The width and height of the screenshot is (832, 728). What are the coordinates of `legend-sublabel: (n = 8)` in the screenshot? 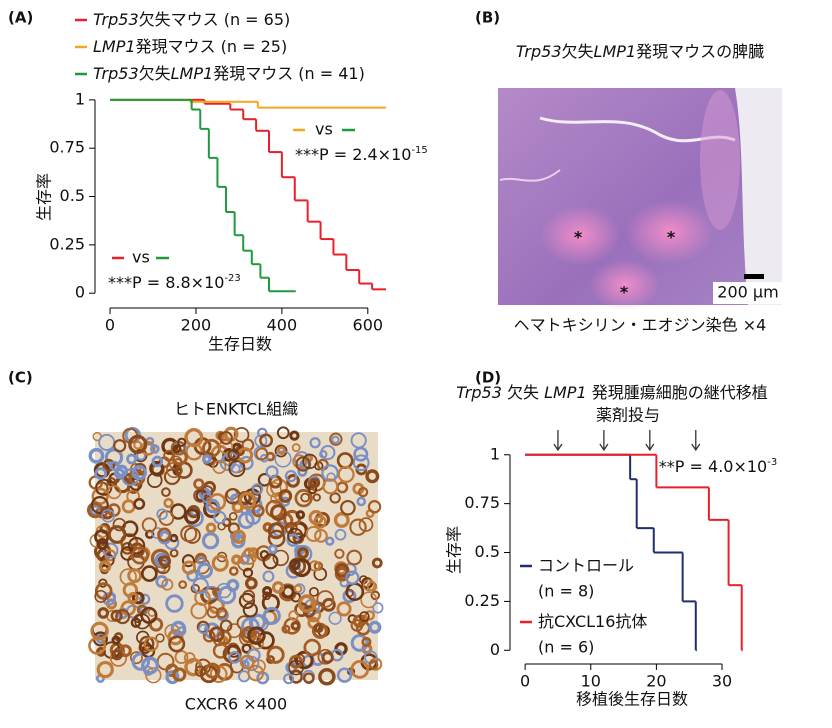 It's located at (566, 591).